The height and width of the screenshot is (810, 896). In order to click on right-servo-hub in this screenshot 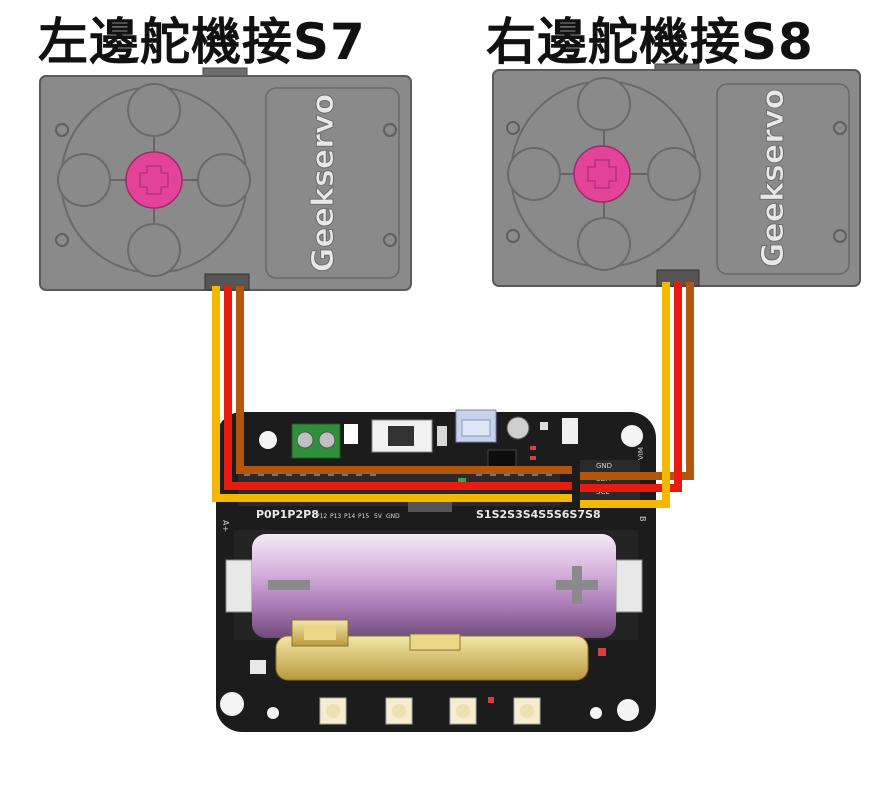, I will do `click(602, 174)`.